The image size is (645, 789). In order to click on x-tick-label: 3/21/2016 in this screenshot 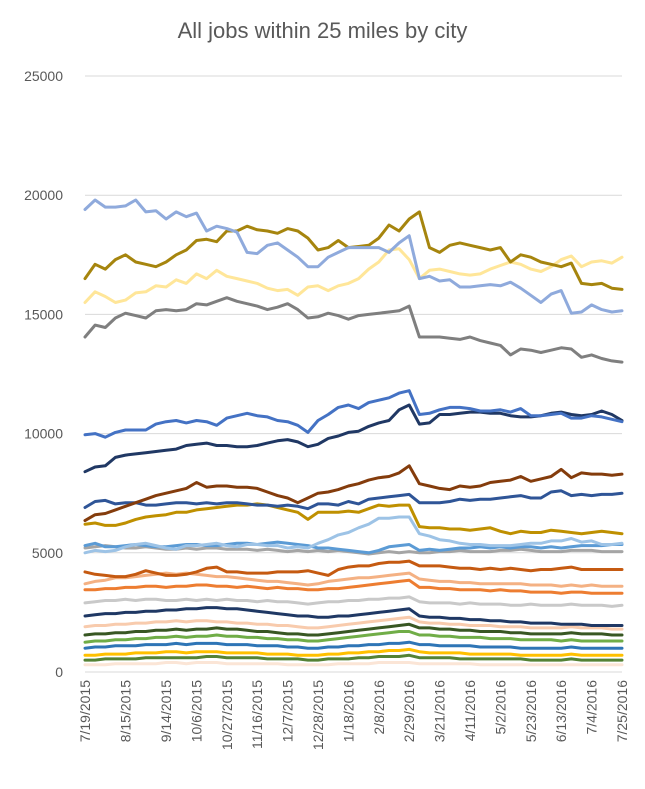, I will do `click(440, 711)`.